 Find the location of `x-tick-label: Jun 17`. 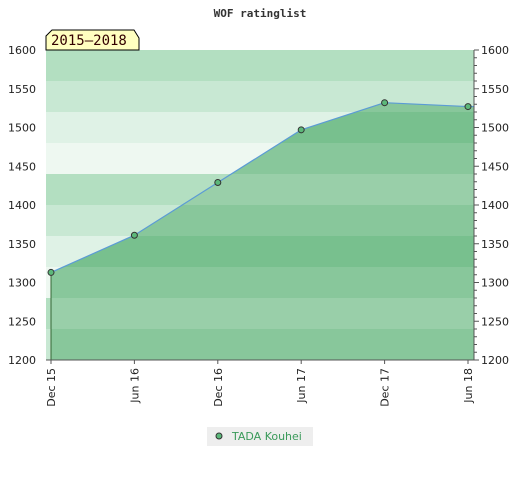

x-tick-label: Jun 17 is located at coordinates (301, 386).